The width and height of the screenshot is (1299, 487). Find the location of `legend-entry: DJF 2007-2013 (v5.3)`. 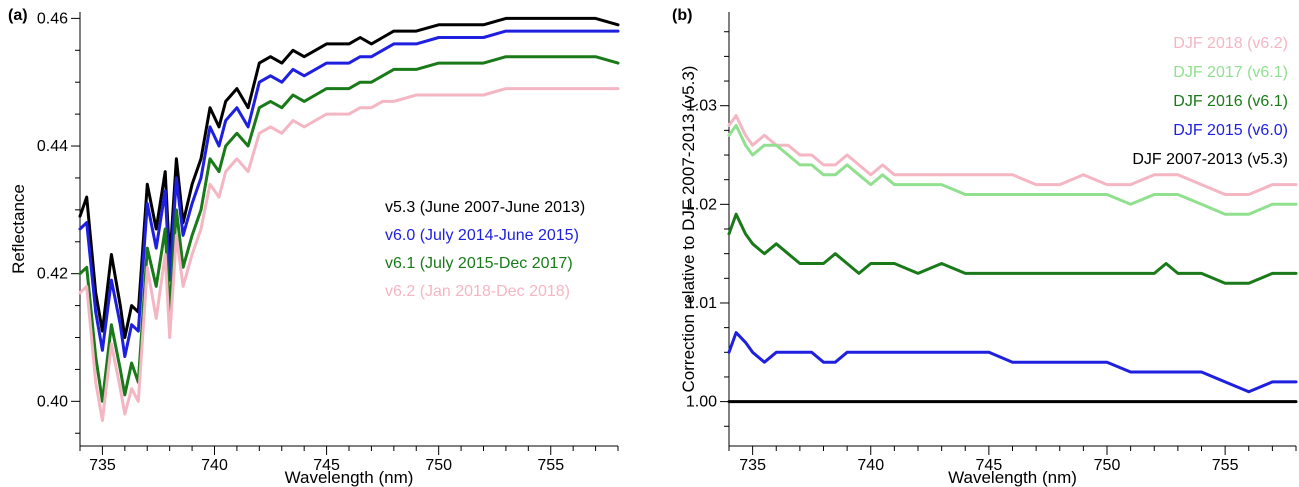

legend-entry: DJF 2007-2013 (v5.3) is located at coordinates (1210, 159).